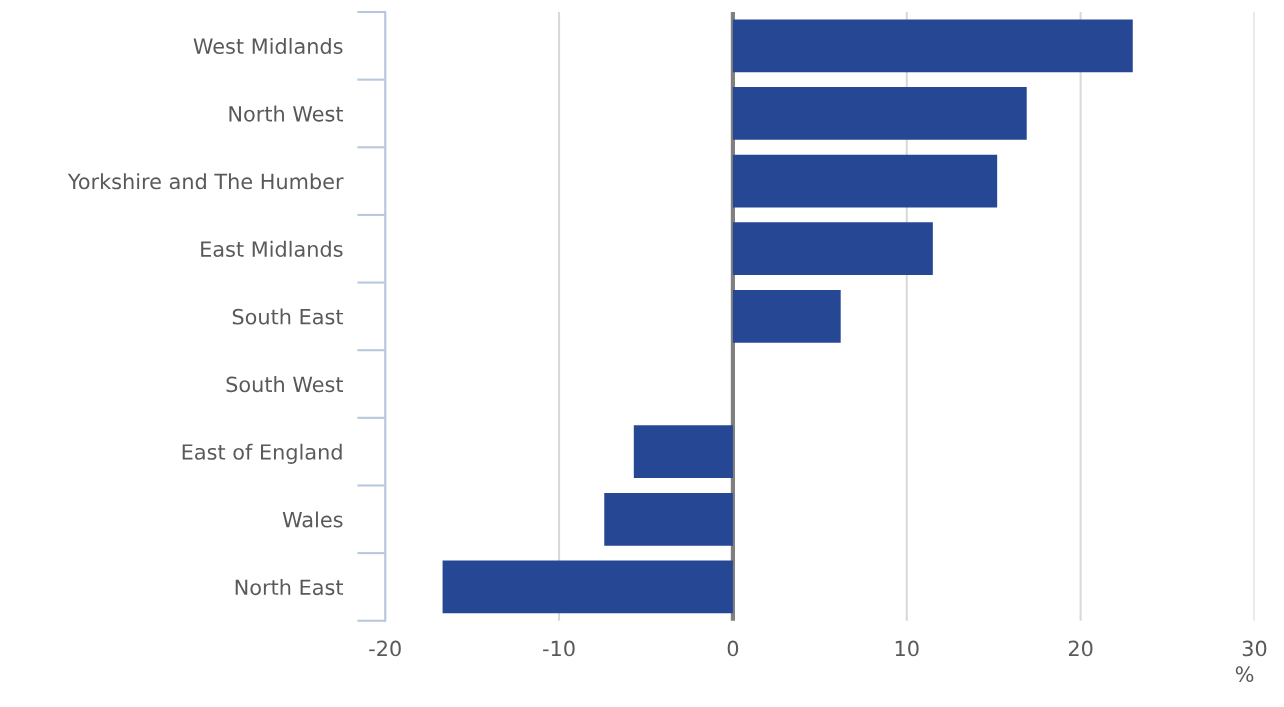 This screenshot has height=707, width=1284. Describe the element at coordinates (289, 587) in the screenshot. I see `y-tick-label: North East` at that location.